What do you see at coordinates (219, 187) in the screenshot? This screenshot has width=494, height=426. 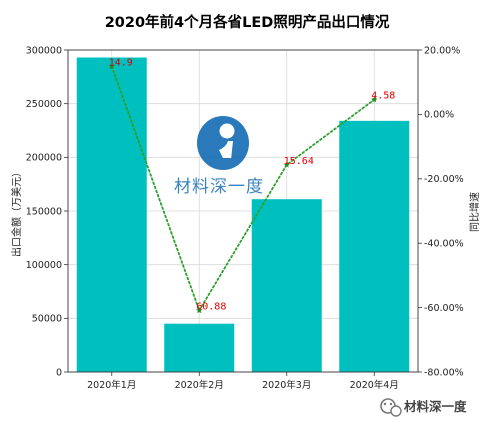 I see `watermark-text: 材料深一度` at bounding box center [219, 187].